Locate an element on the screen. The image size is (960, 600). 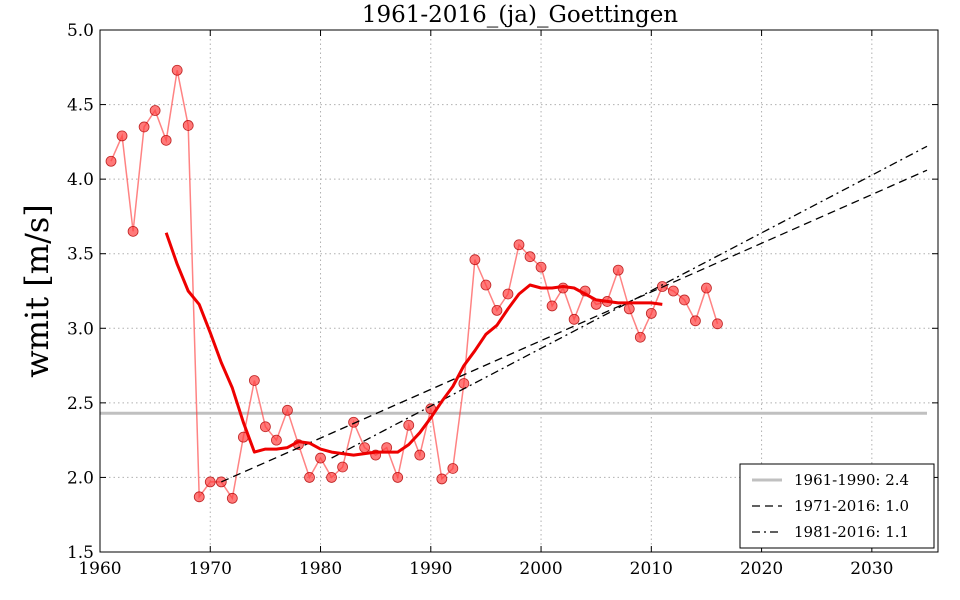
x-tick-label: 2020 is located at coordinates (761, 569).